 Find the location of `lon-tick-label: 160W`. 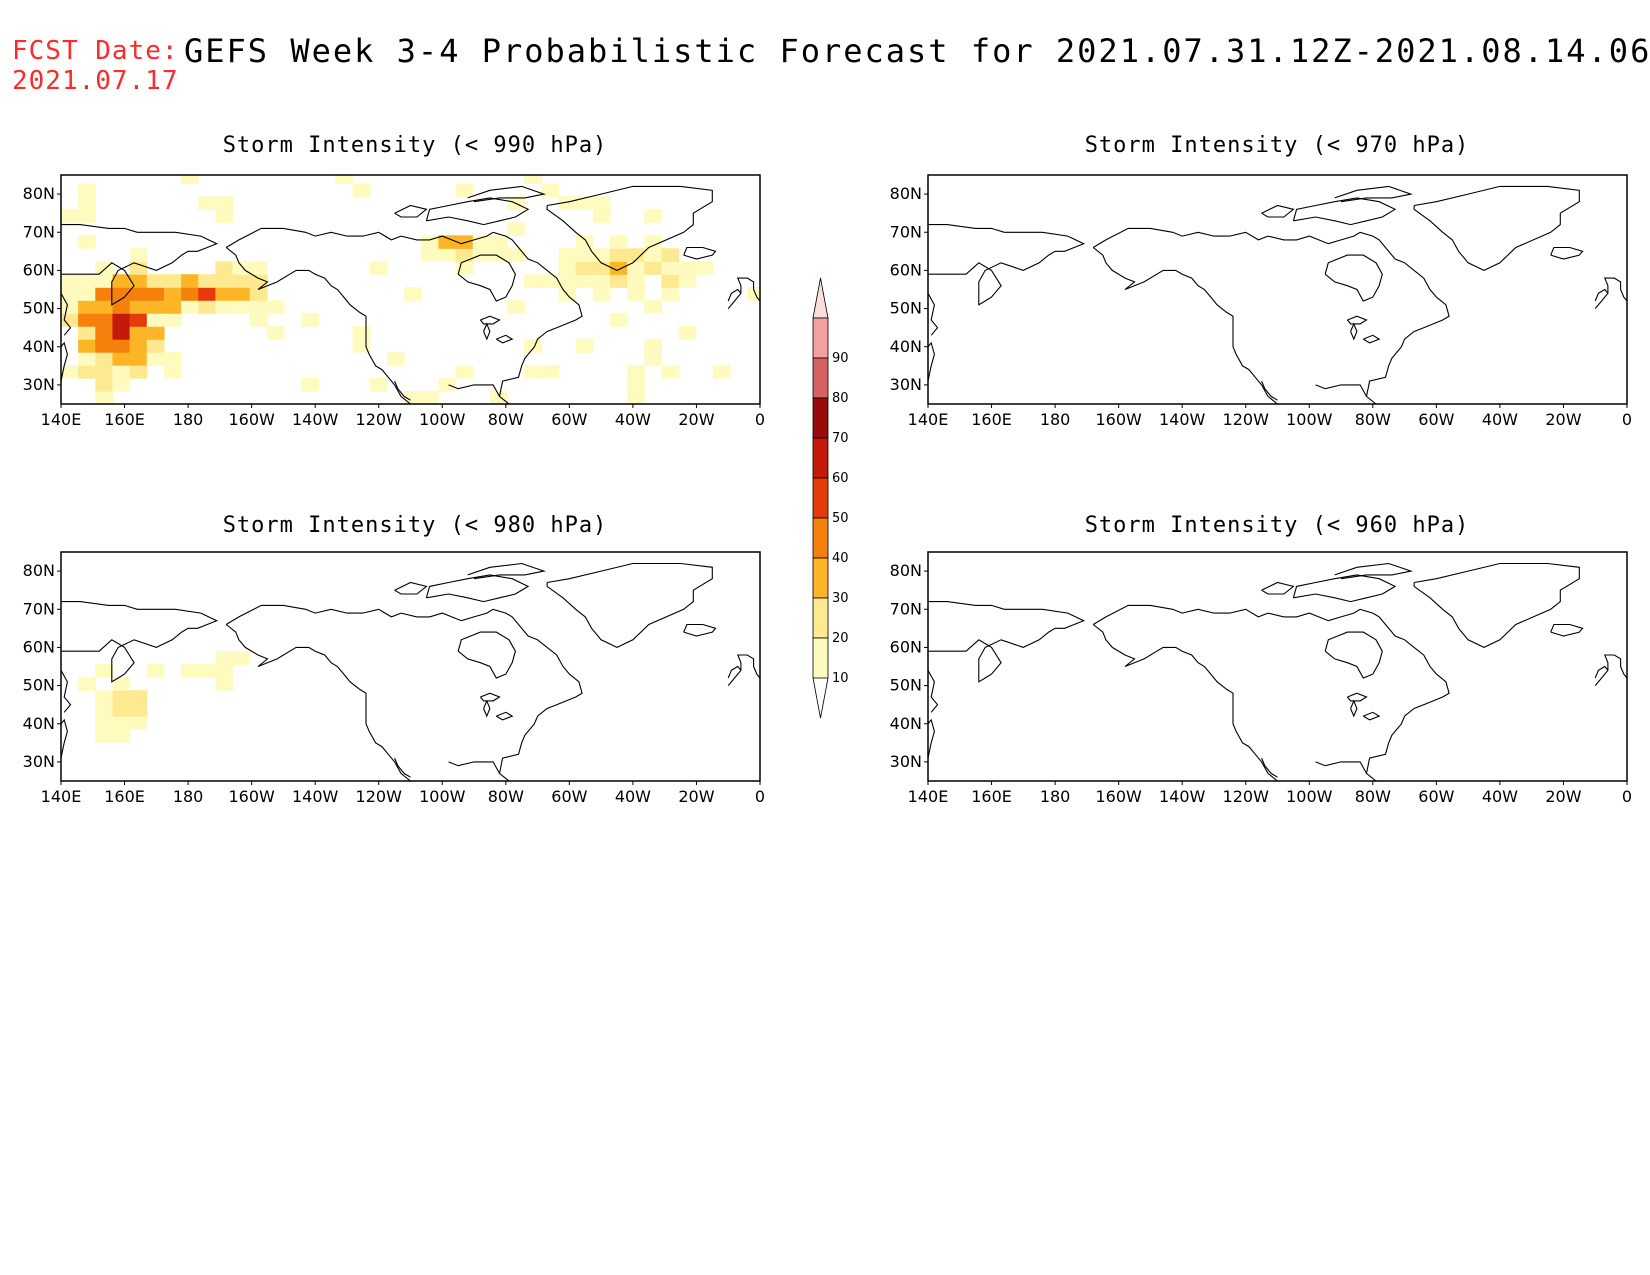

lon-tick-label: 160W is located at coordinates (251, 796).